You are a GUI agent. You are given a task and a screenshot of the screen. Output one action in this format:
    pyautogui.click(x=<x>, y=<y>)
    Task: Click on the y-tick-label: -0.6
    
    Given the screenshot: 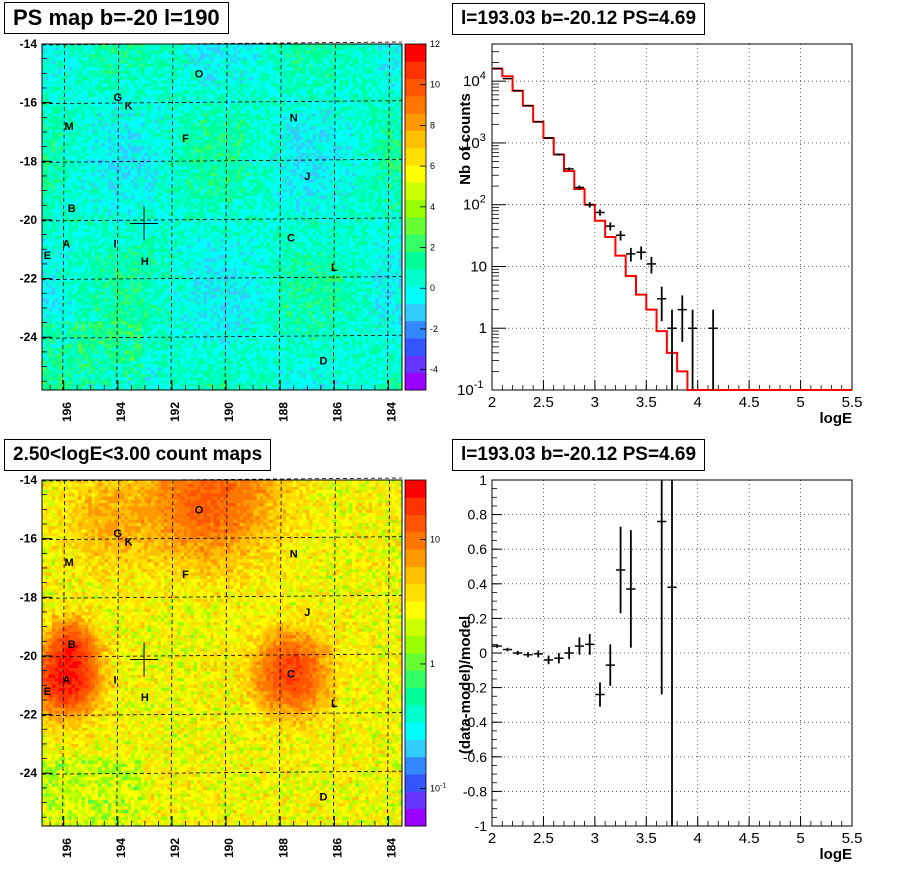 What is the action you would take?
    pyautogui.click(x=475, y=757)
    